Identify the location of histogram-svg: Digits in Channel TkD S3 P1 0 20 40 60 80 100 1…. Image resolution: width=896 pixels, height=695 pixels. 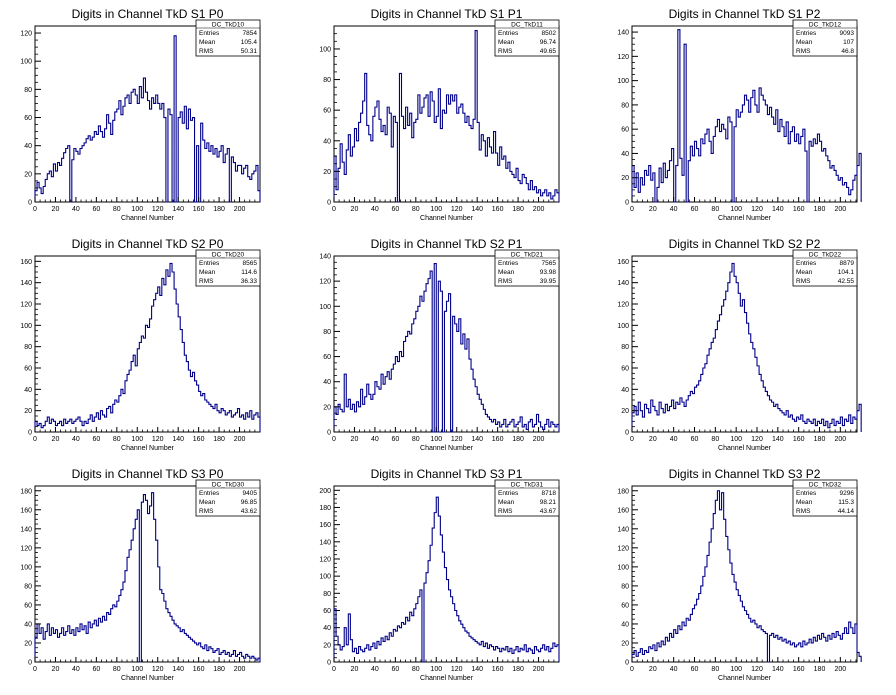
(439, 574).